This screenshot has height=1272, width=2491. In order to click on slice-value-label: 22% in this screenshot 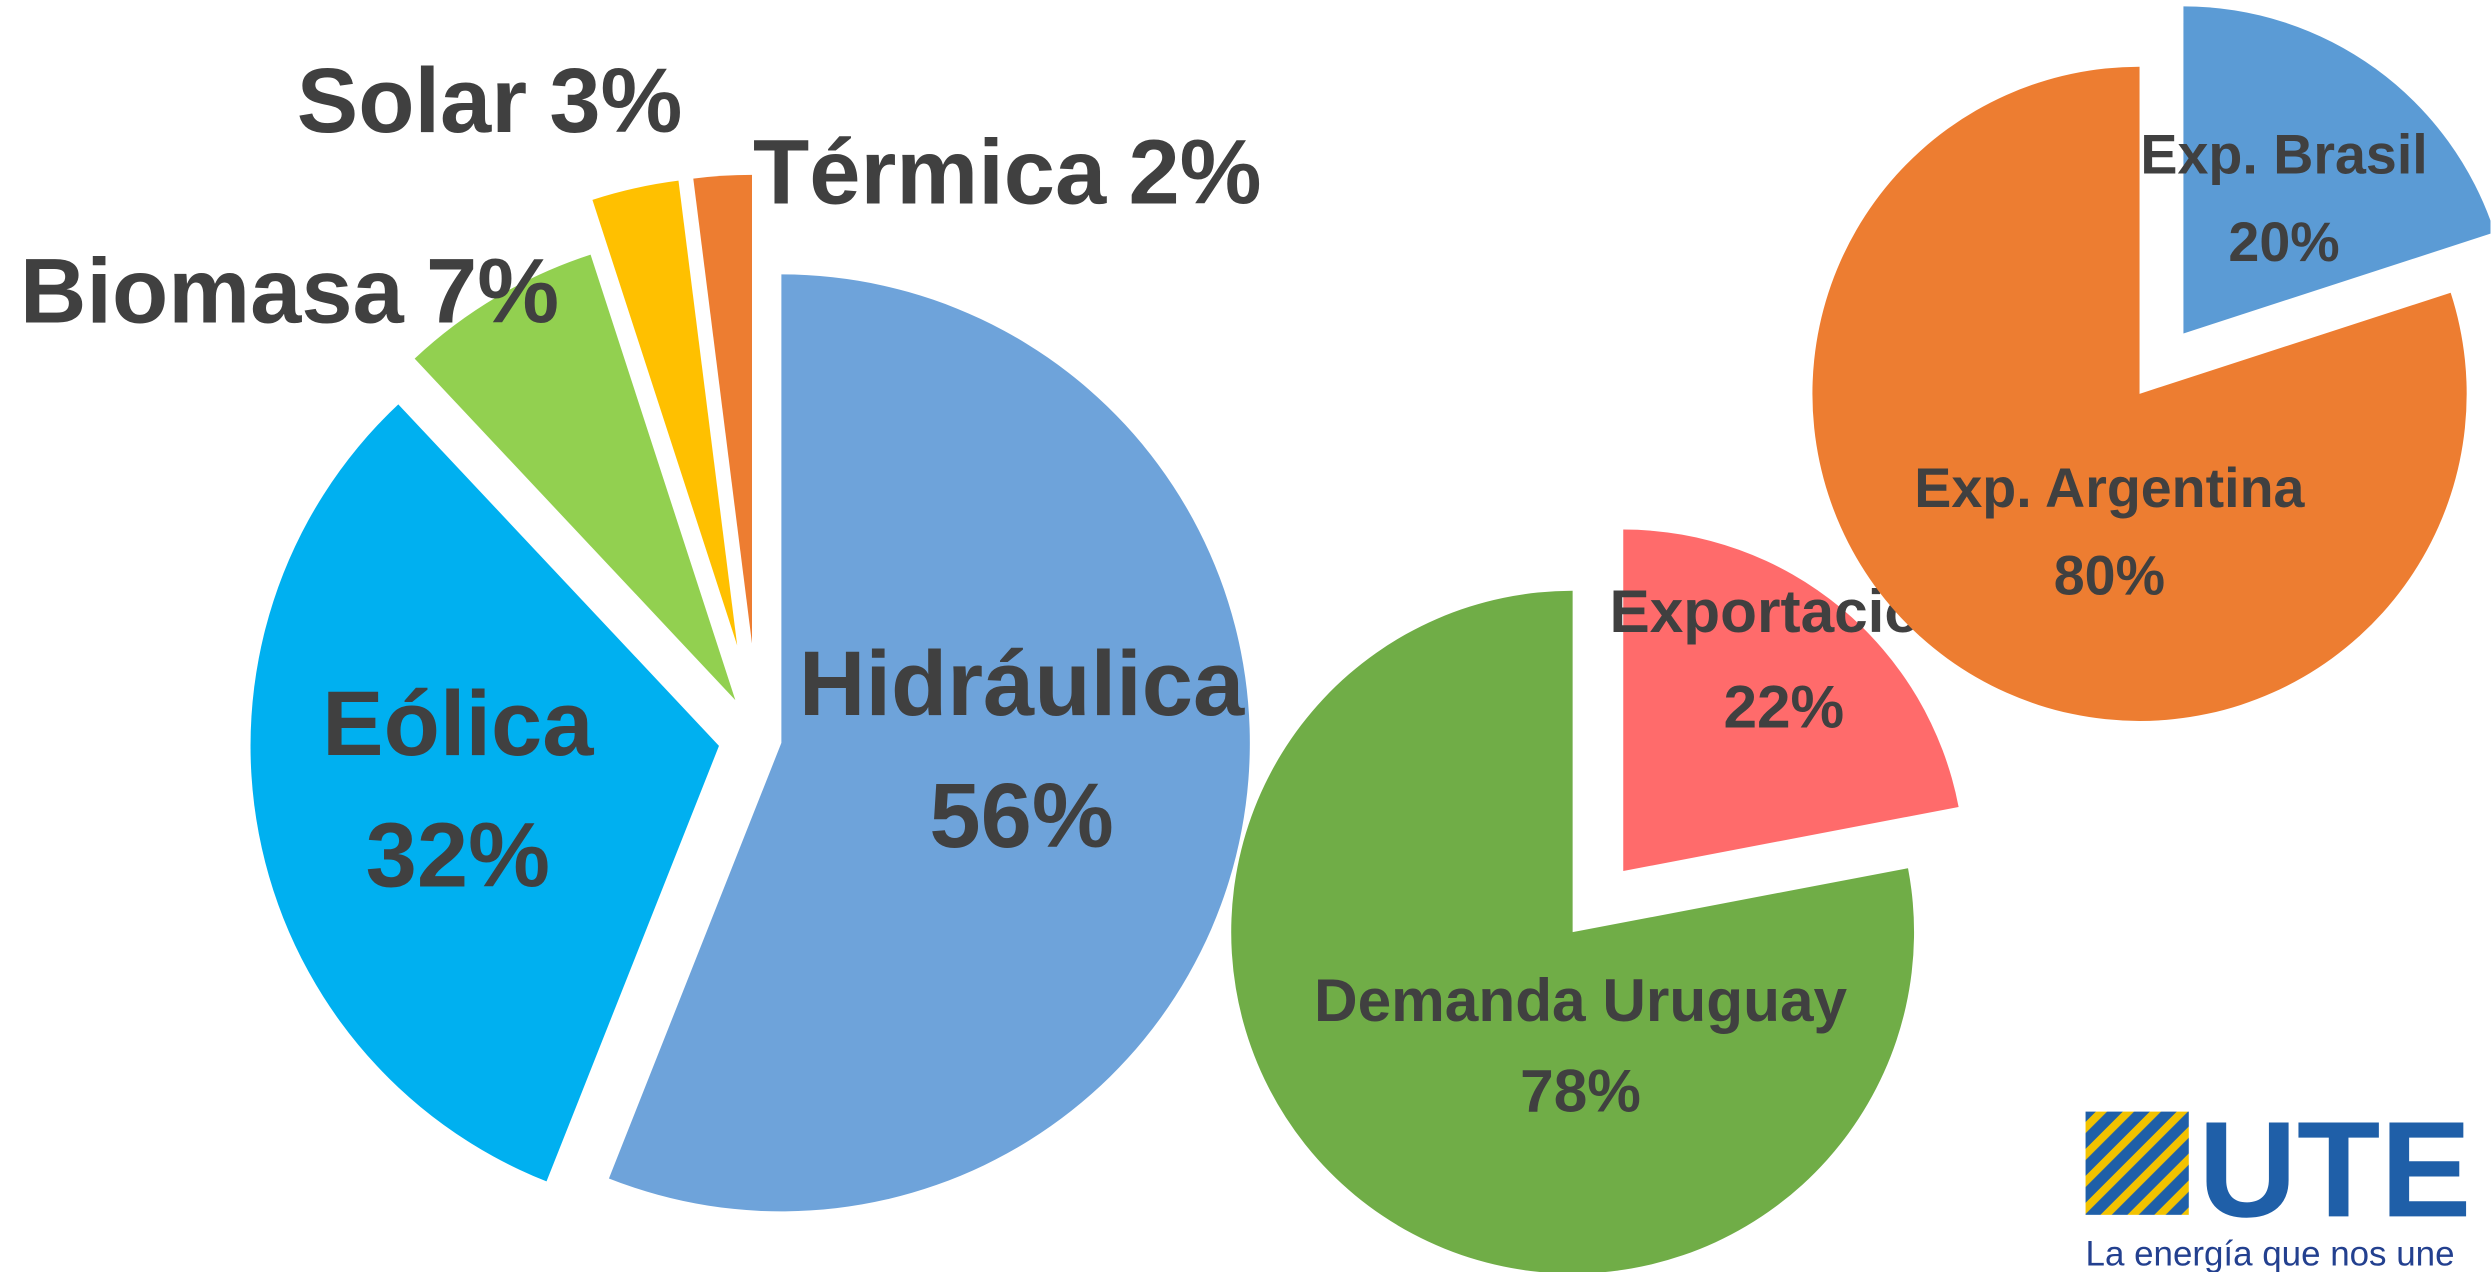, I will do `click(1783, 706)`.